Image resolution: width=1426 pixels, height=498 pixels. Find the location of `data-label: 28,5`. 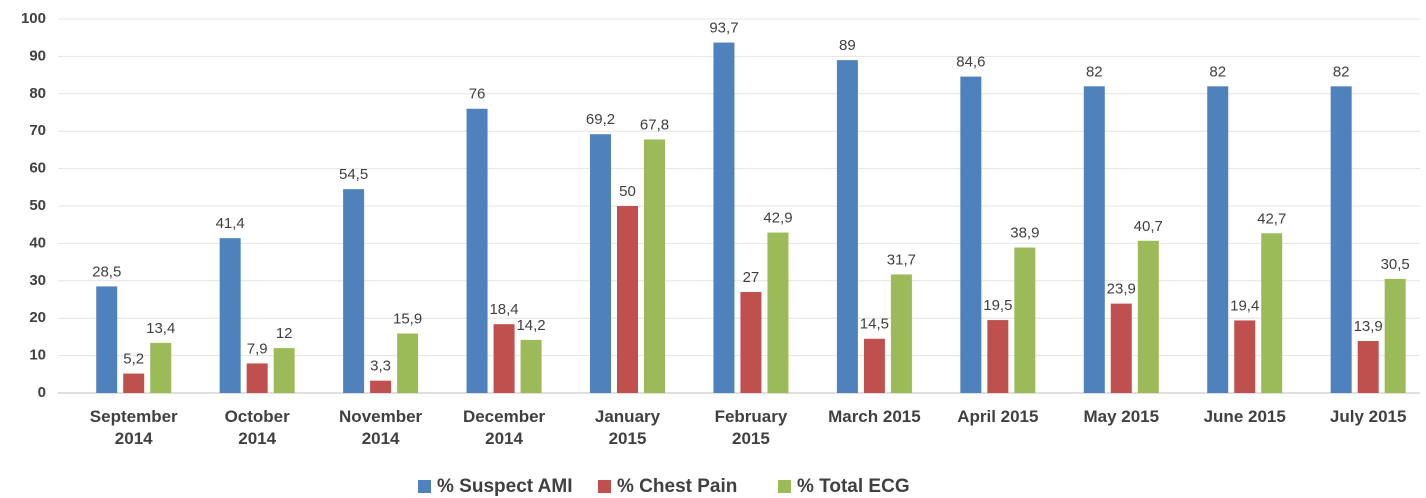

data-label: 28,5 is located at coordinates (106, 271).